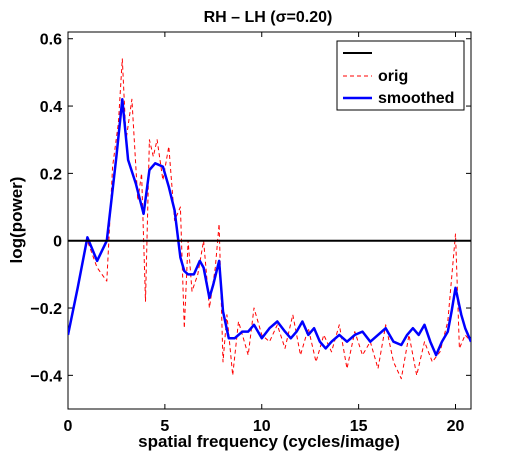  Describe the element at coordinates (51, 107) in the screenshot. I see `y-tick-label: 0.4` at that location.